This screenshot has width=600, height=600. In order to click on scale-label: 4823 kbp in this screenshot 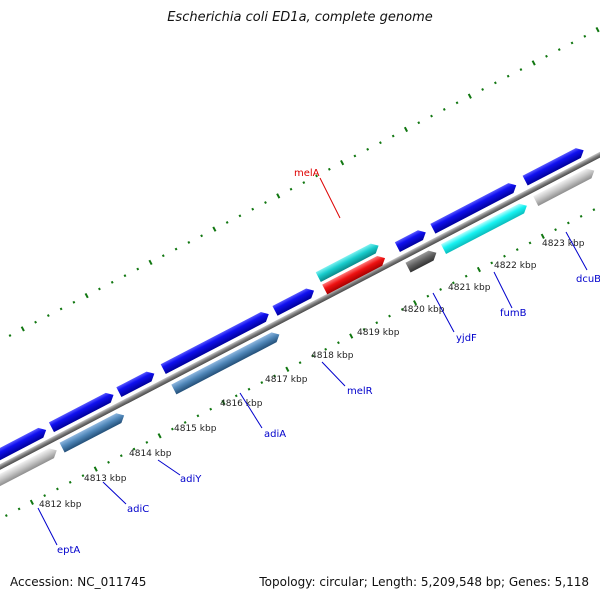, I will do `click(563, 244)`.